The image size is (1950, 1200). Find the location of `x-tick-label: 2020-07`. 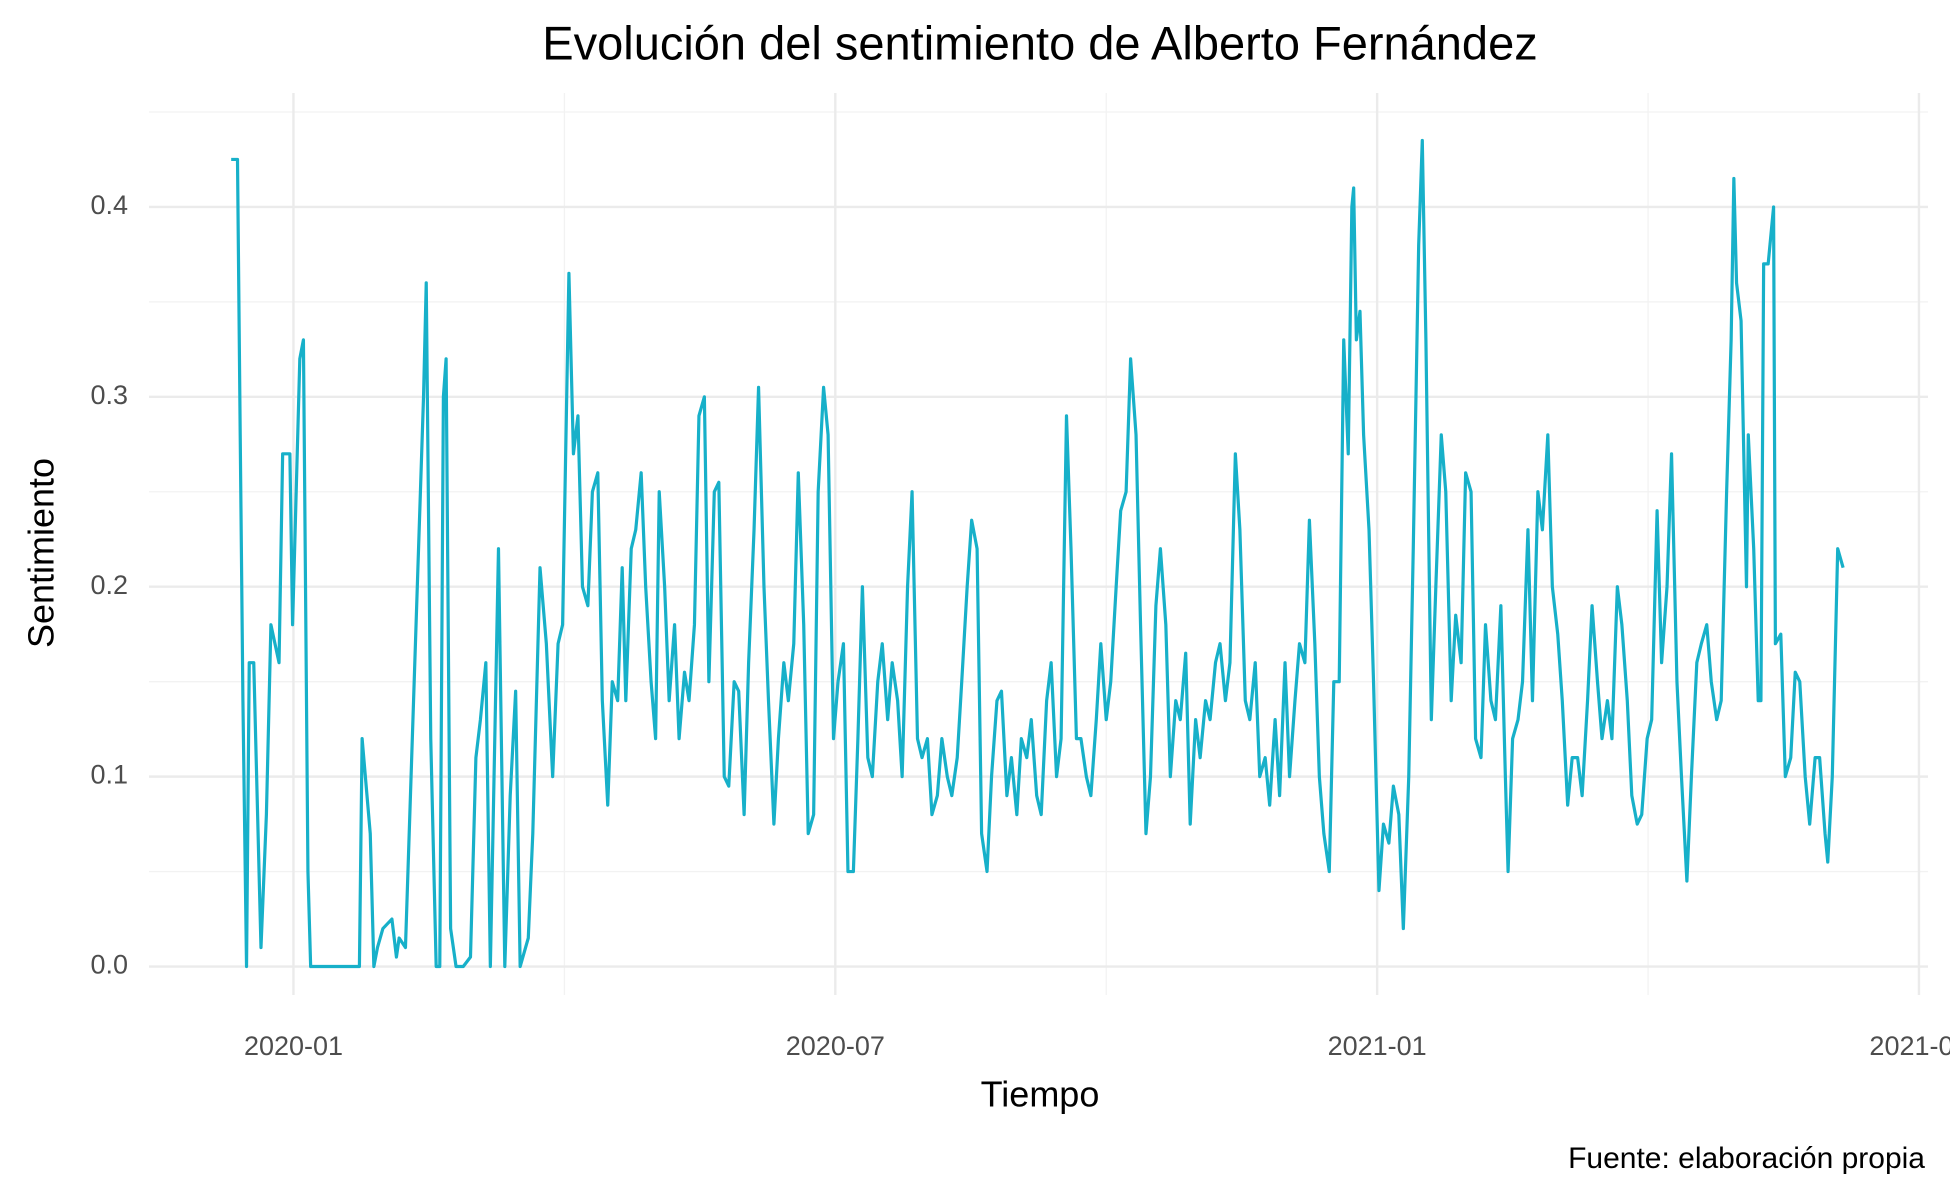

x-tick-label: 2020-07 is located at coordinates (835, 1046).